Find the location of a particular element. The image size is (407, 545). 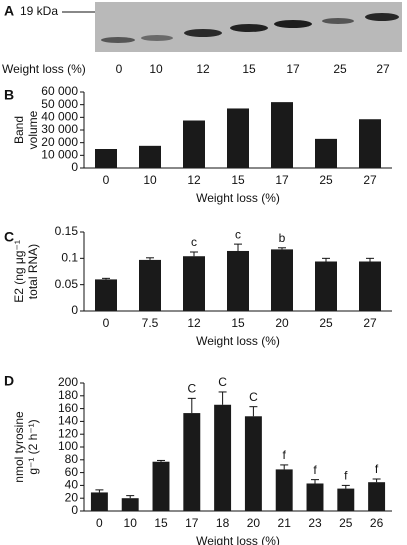

y-axis-title: g⁻¹ (2 h⁻¹) is located at coordinates (33, 446).